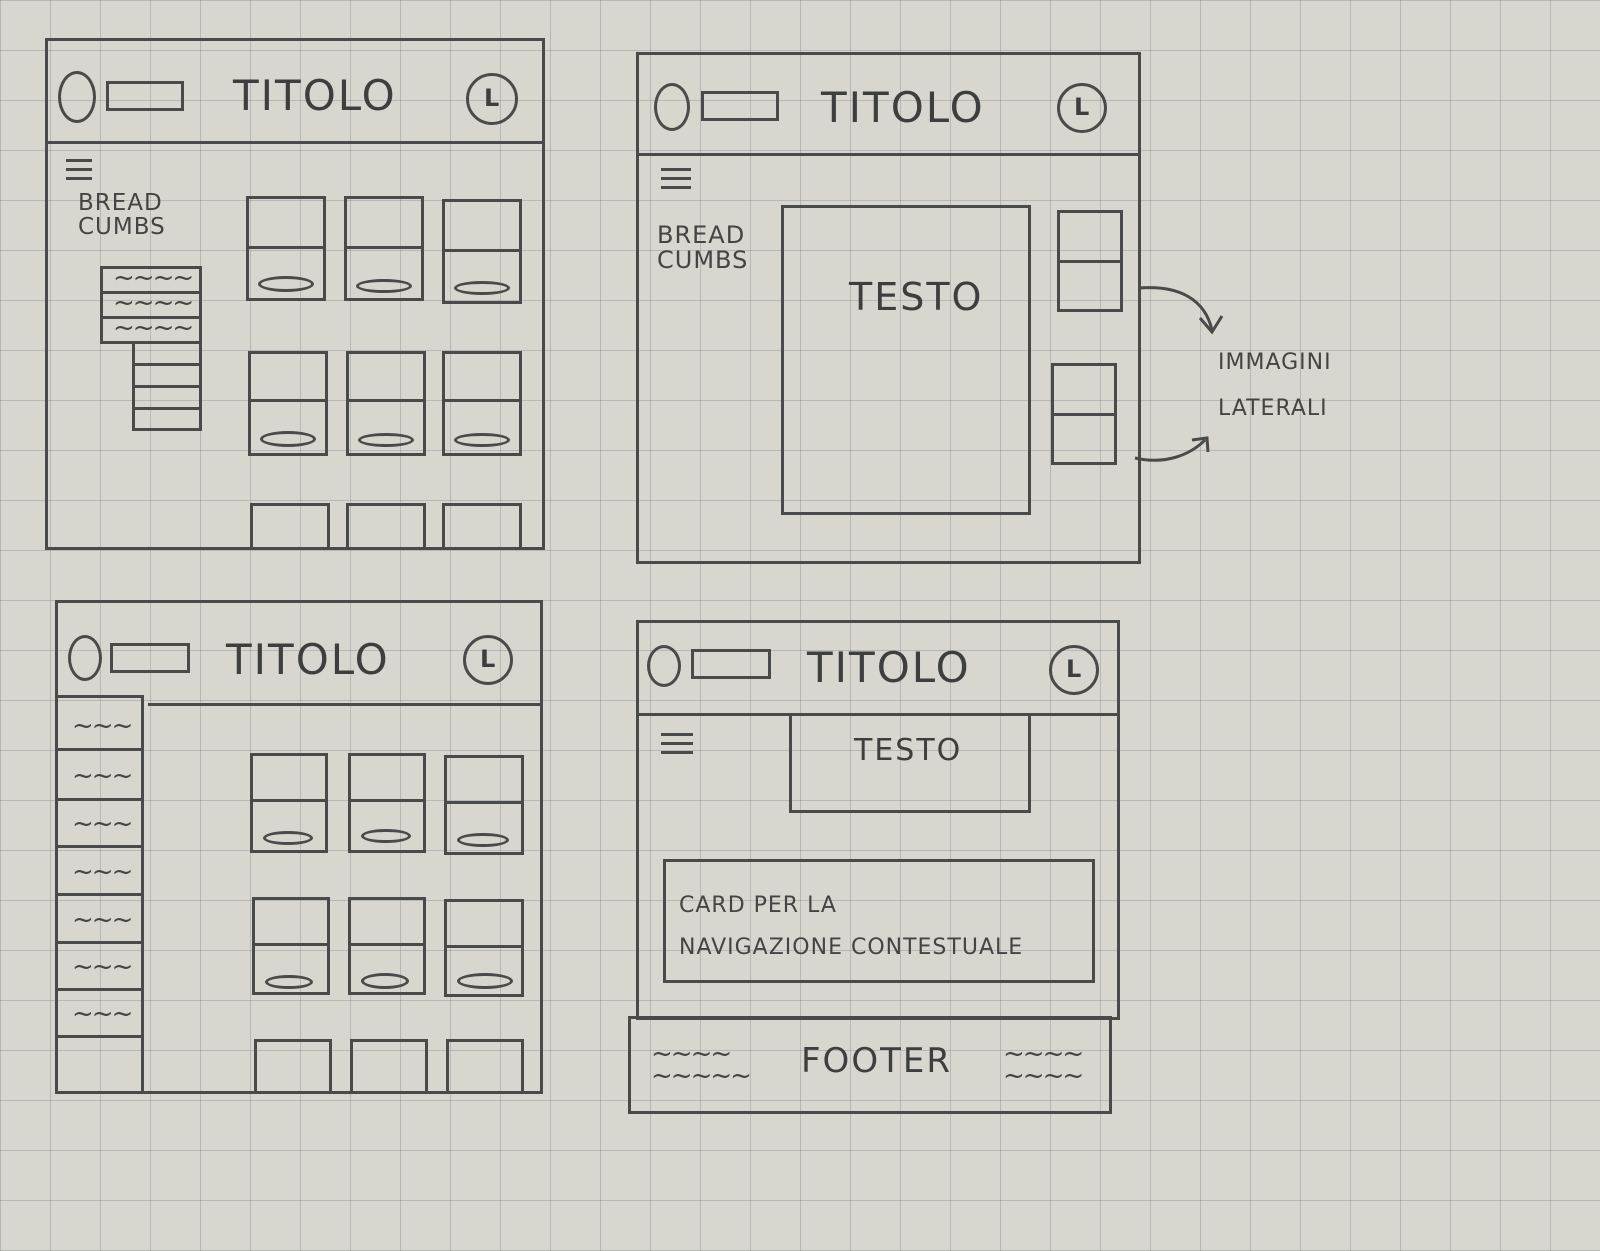 This screenshot has width=1600, height=1251. What do you see at coordinates (876, 1061) in the screenshot?
I see `footer-text: FOOTER` at bounding box center [876, 1061].